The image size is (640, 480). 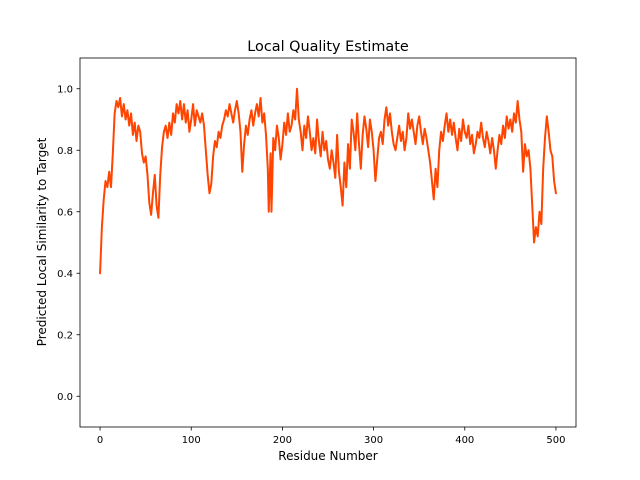 I want to click on x-tick-label: 0, so click(x=100, y=440).